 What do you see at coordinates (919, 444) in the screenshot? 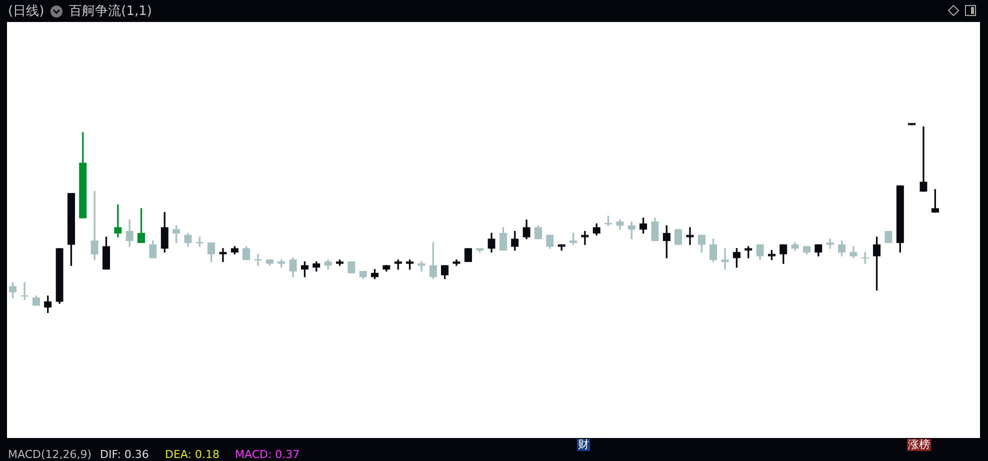
I see `text: 涨榜` at bounding box center [919, 444].